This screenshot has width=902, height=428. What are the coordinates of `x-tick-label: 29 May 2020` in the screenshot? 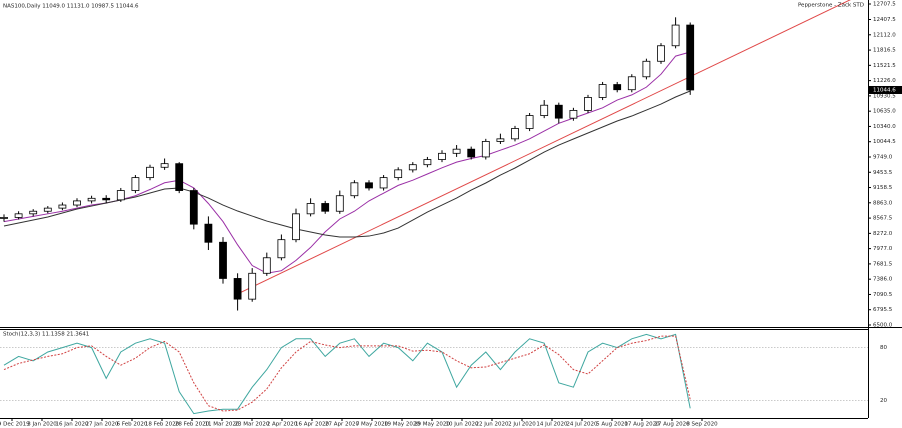 It's located at (432, 425).